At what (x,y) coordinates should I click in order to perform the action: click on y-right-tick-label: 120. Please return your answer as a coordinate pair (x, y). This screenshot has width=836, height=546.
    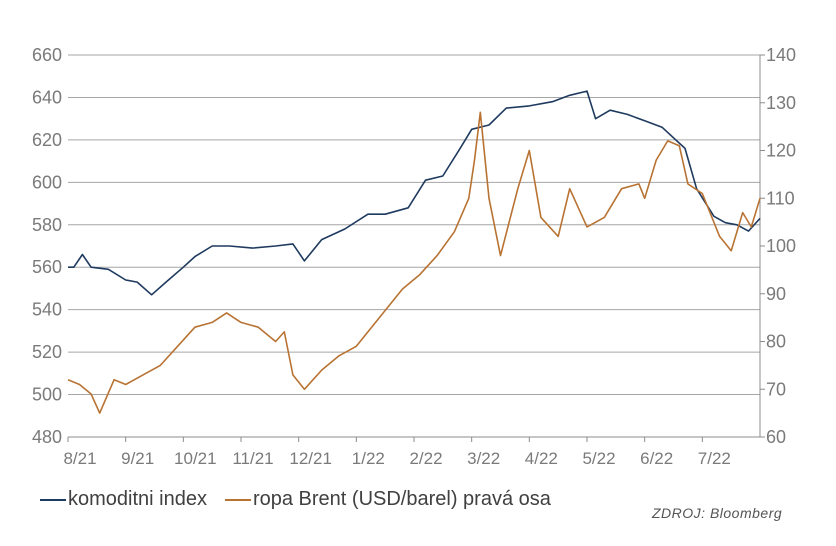
    Looking at the image, I should click on (781, 151).